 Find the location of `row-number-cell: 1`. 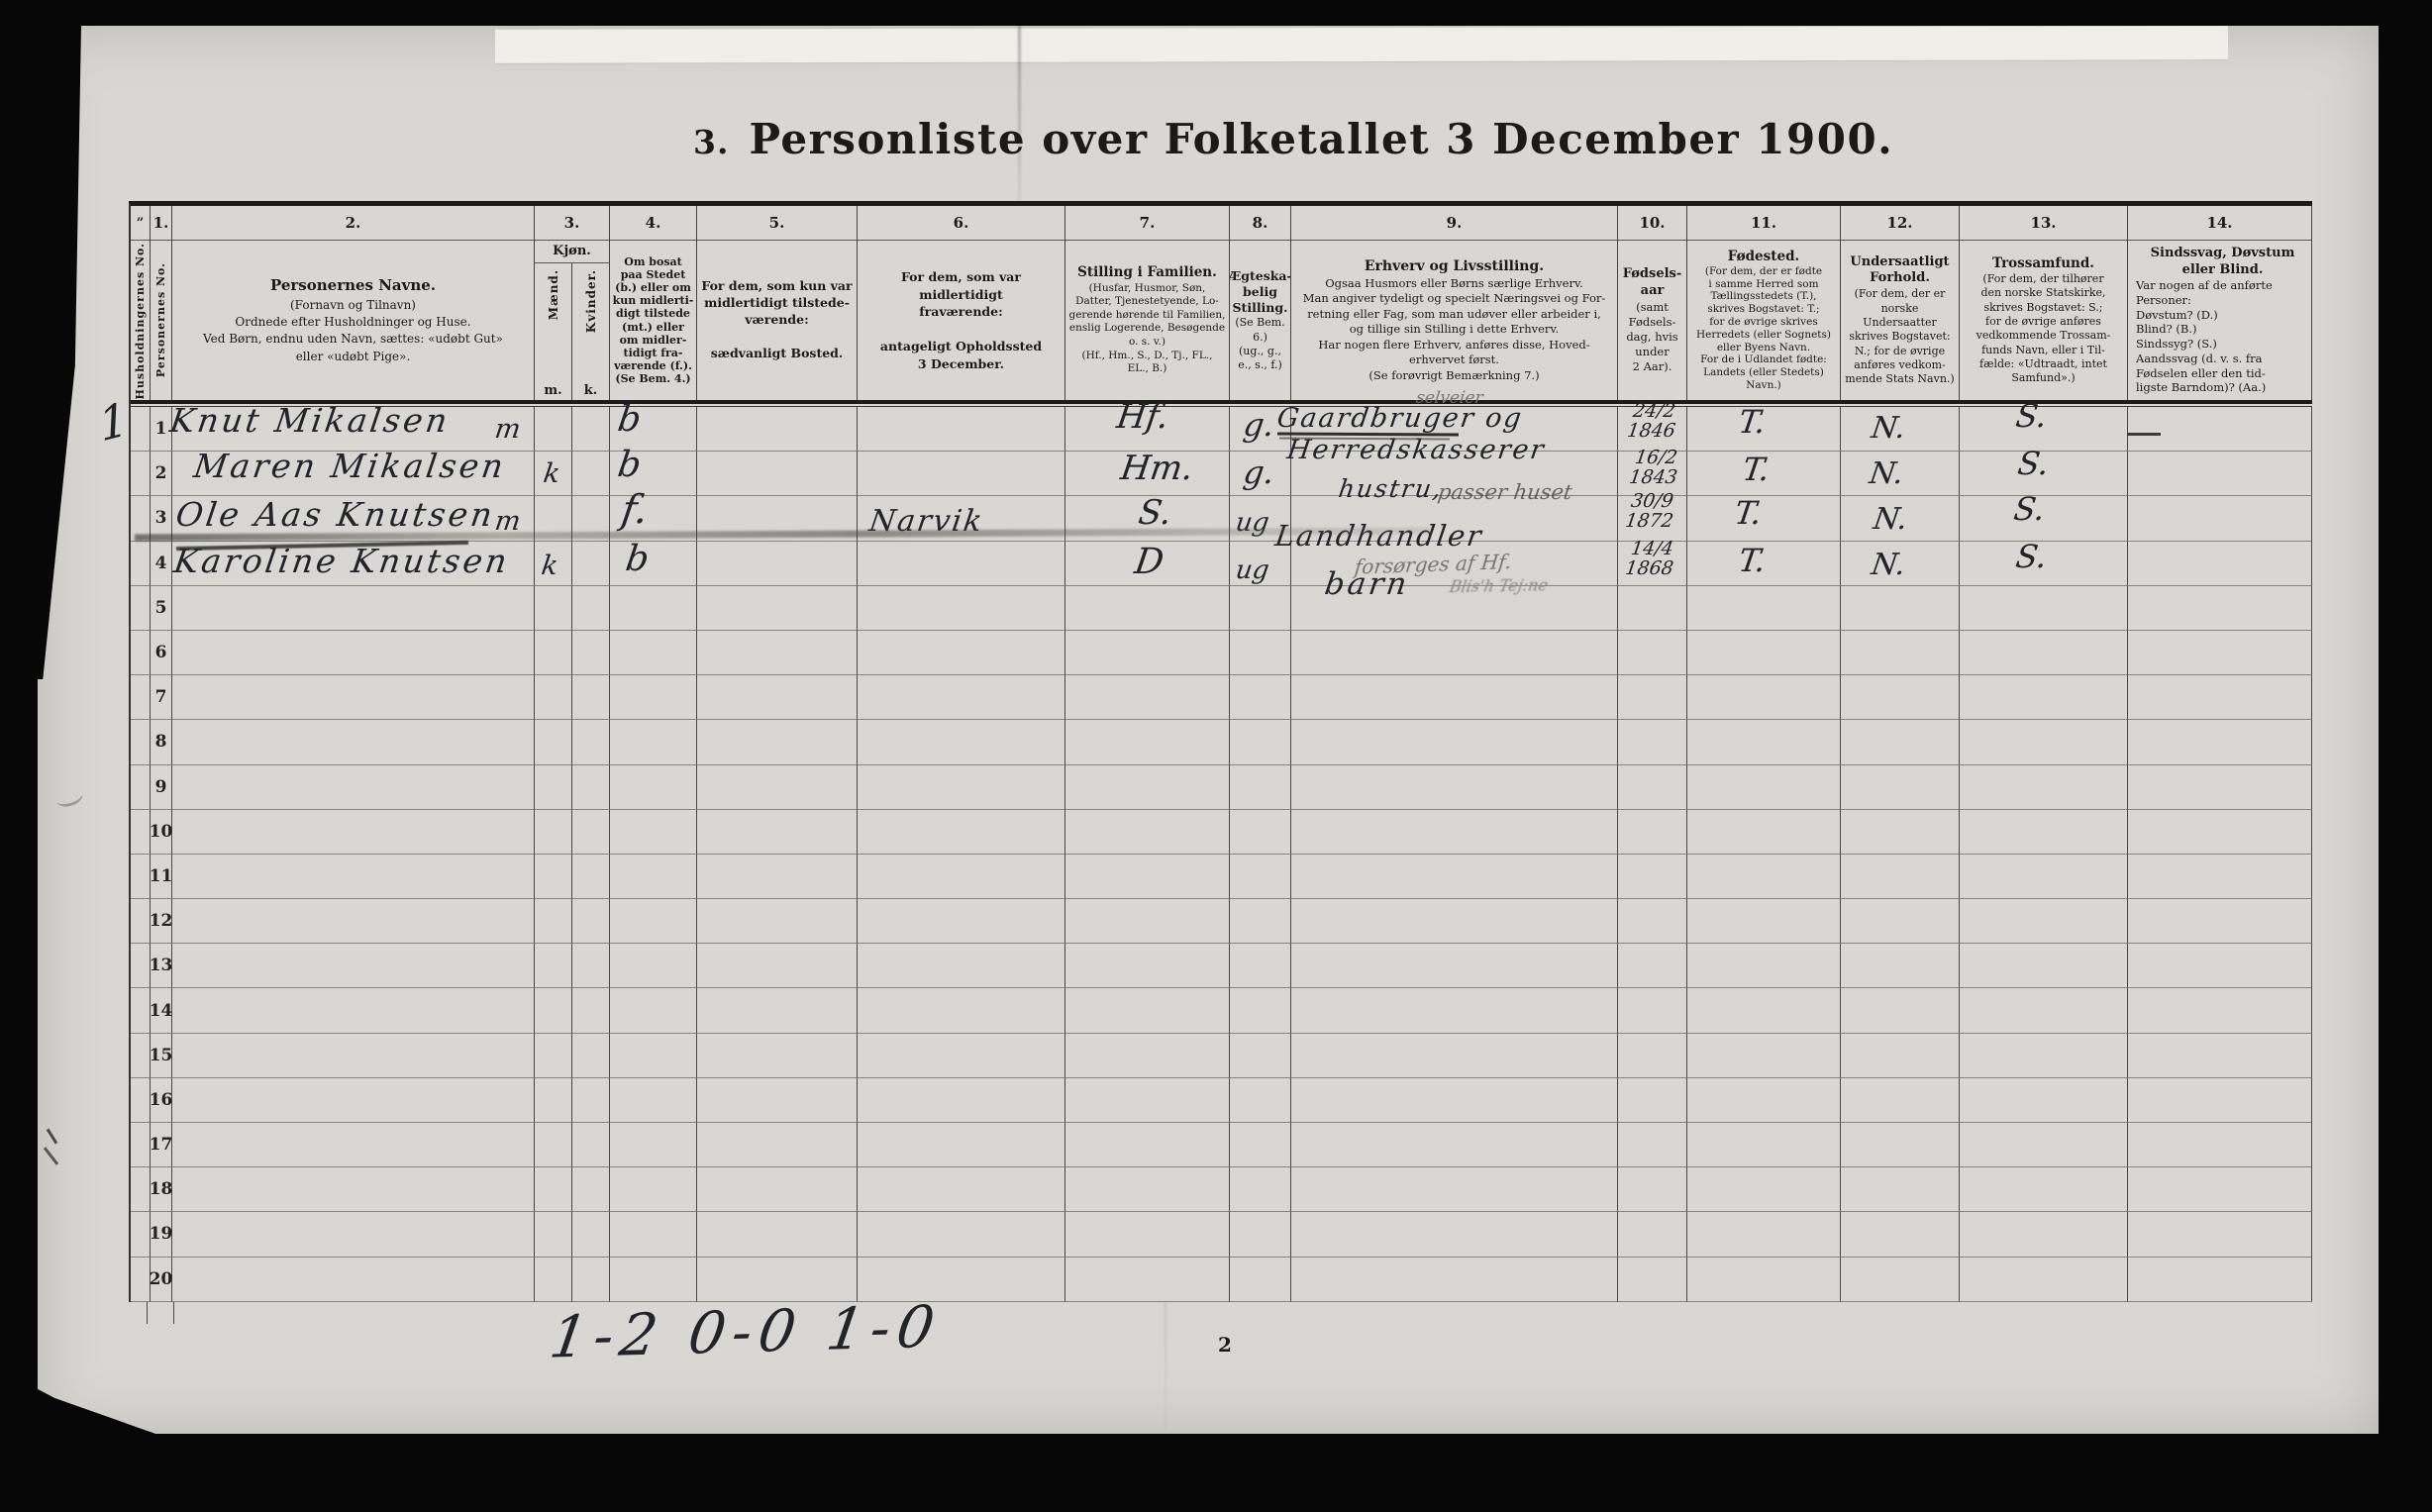

row-number-cell: 1 is located at coordinates (161, 430).